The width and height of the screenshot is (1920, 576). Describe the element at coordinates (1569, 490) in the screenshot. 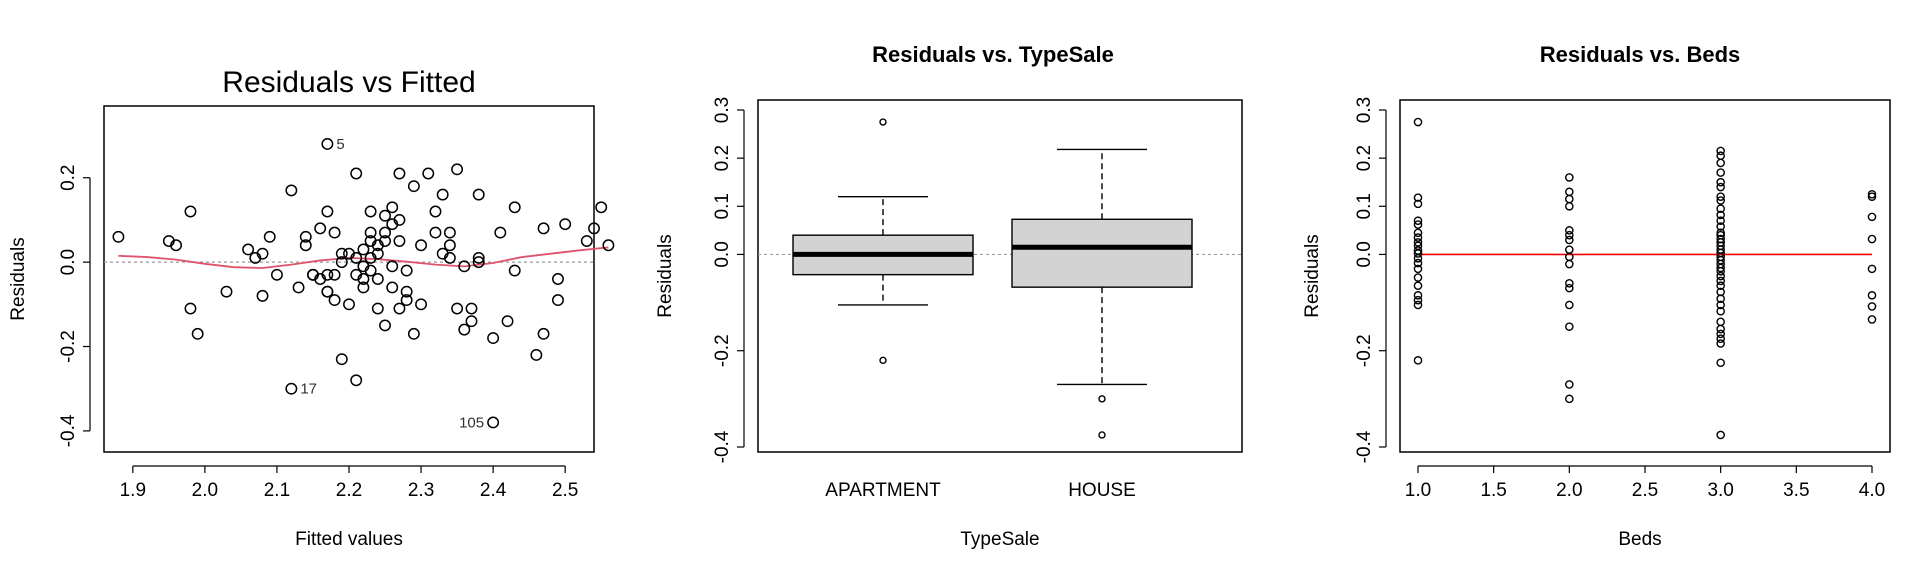

I see `panel3-x-tick-label: 2.0` at that location.